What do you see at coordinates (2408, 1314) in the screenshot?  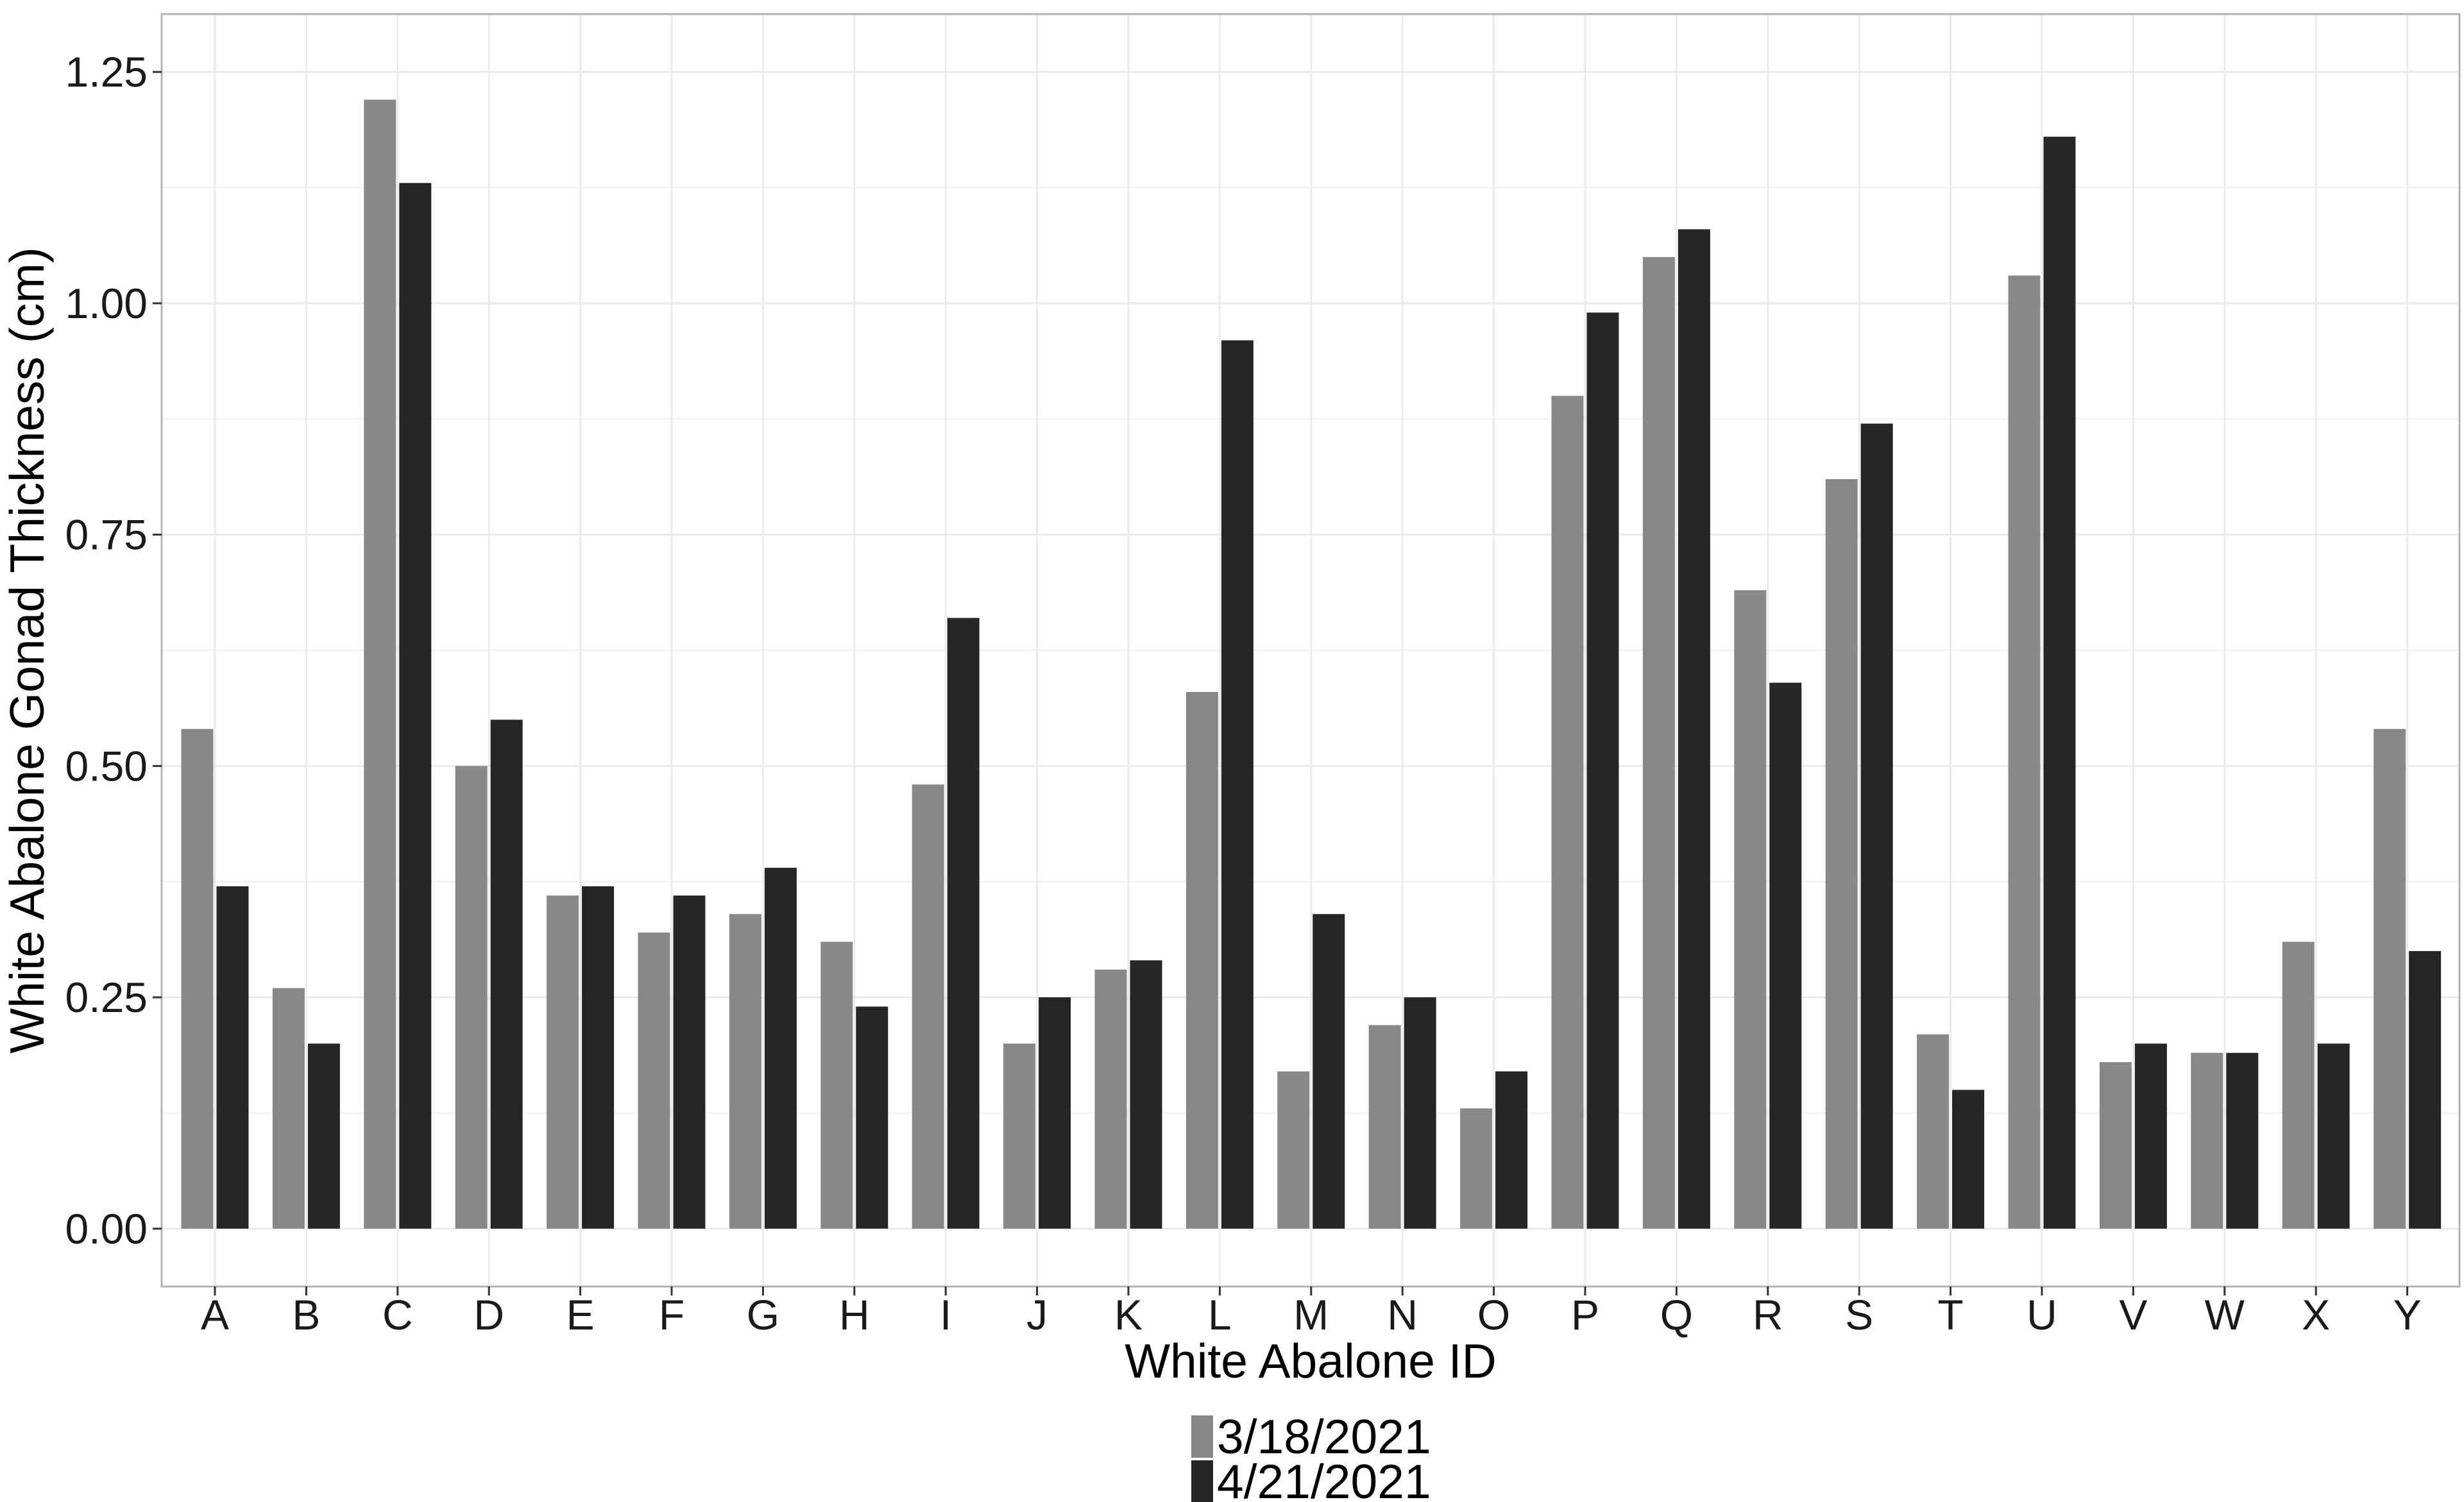 I see `x-tick-label-Y: Y` at bounding box center [2408, 1314].